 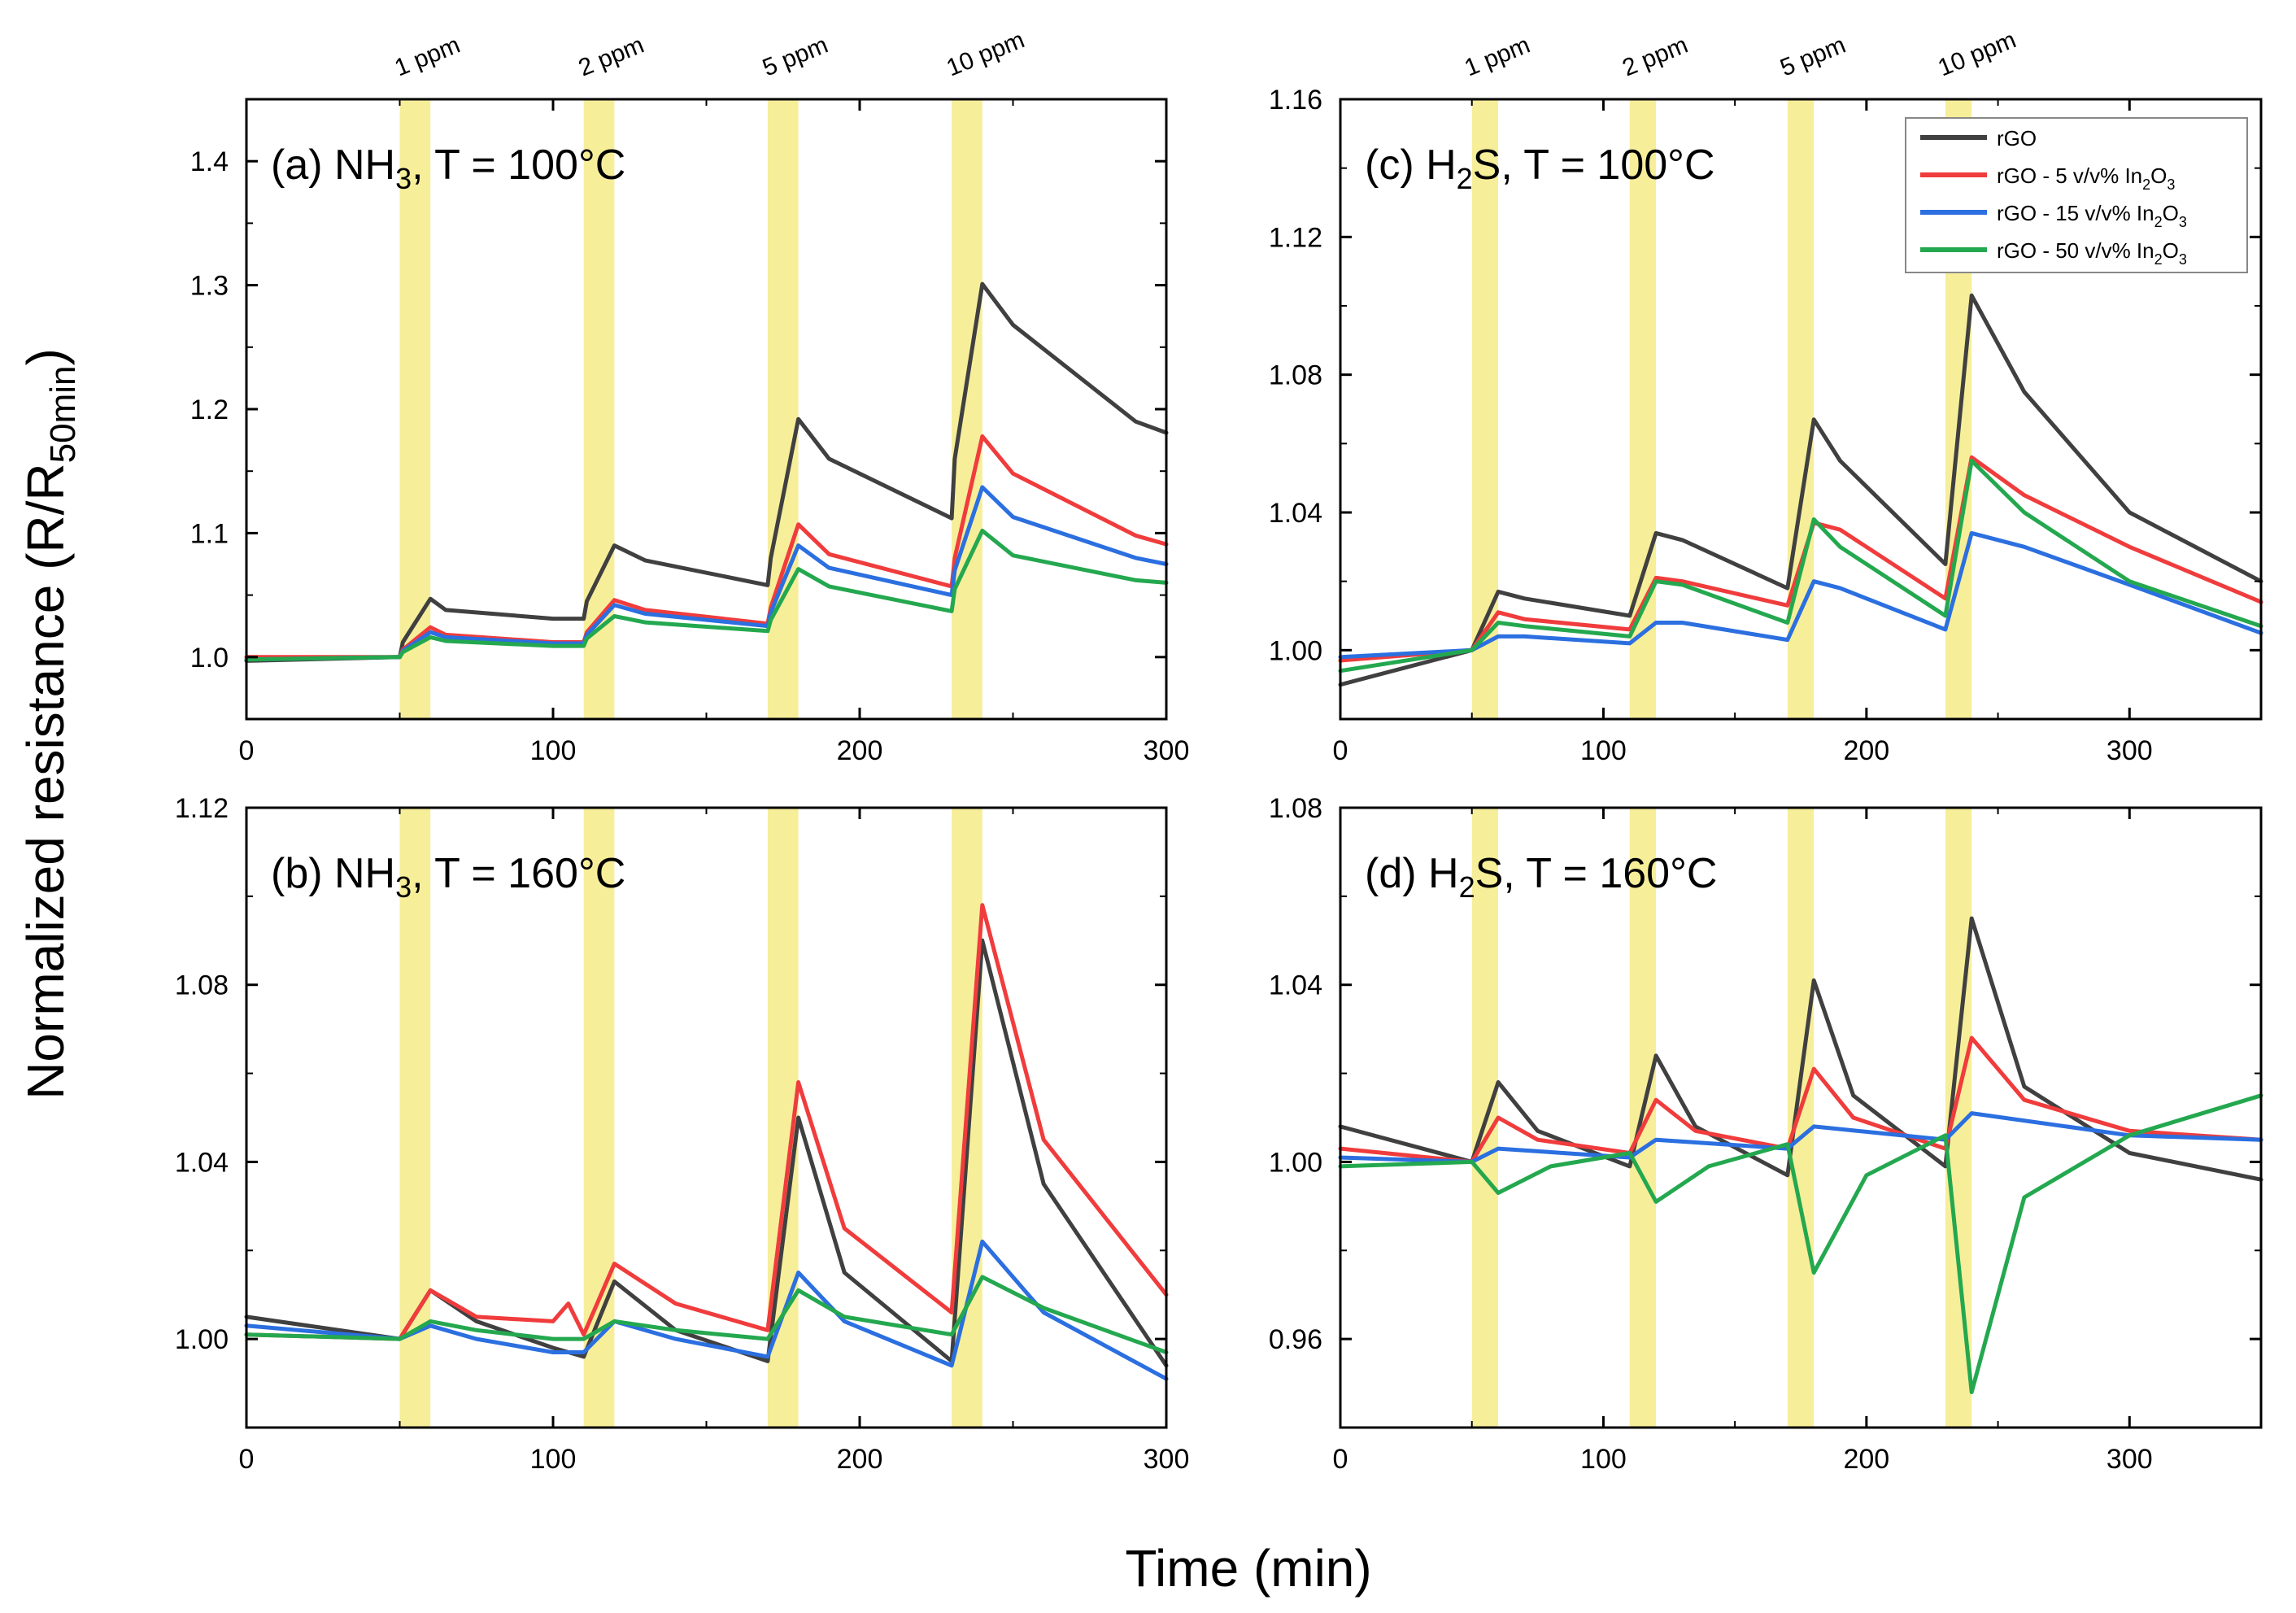 What do you see at coordinates (2086, 178) in the screenshot?
I see `legend-label: rGO - 5 v/v% In2O3` at bounding box center [2086, 178].